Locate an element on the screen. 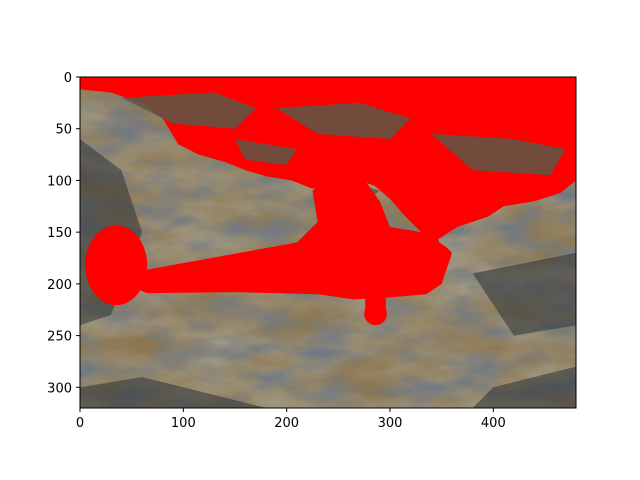 The width and height of the screenshot is (640, 480). y-tick-label: 300 is located at coordinates (59, 388).